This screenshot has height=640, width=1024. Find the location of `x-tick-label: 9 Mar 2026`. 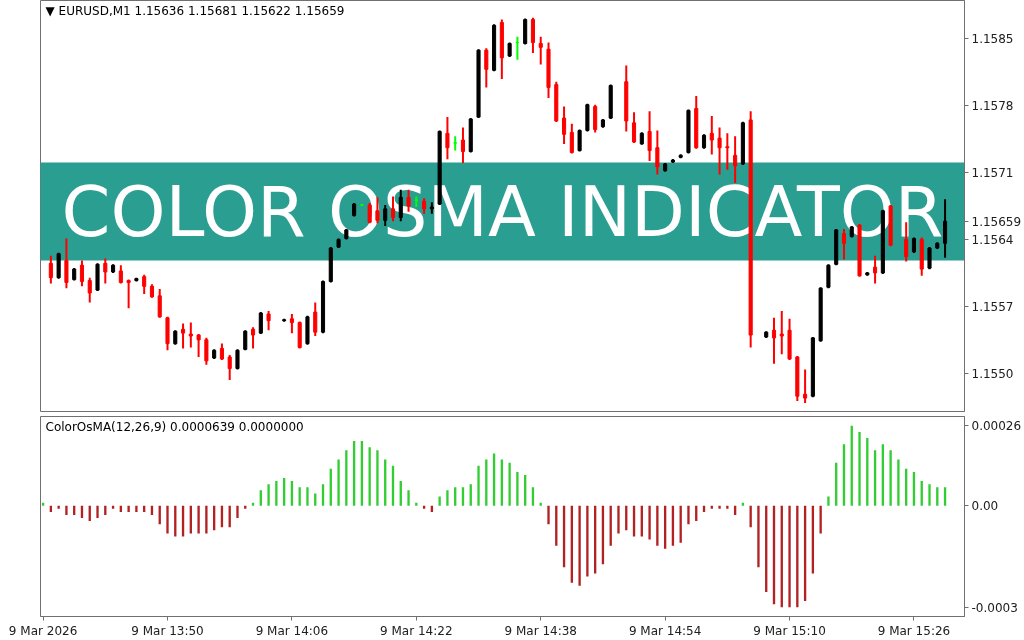

x-tick-label: 9 Mar 2026 is located at coordinates (43, 630).